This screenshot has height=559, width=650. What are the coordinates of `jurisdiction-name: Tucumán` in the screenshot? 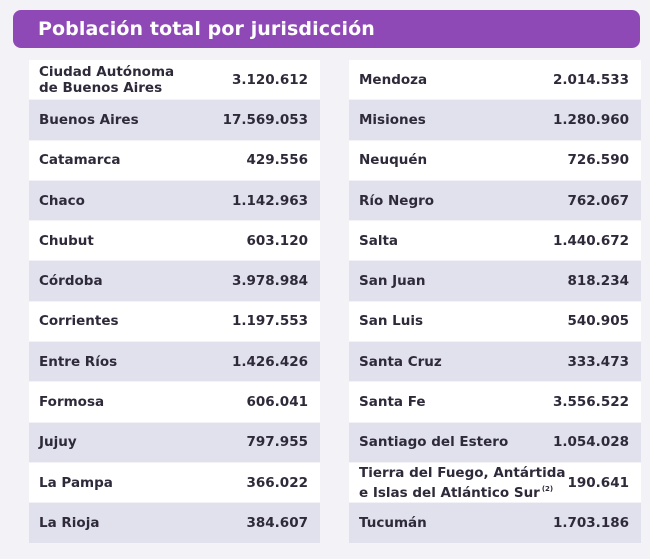 It's located at (393, 522).